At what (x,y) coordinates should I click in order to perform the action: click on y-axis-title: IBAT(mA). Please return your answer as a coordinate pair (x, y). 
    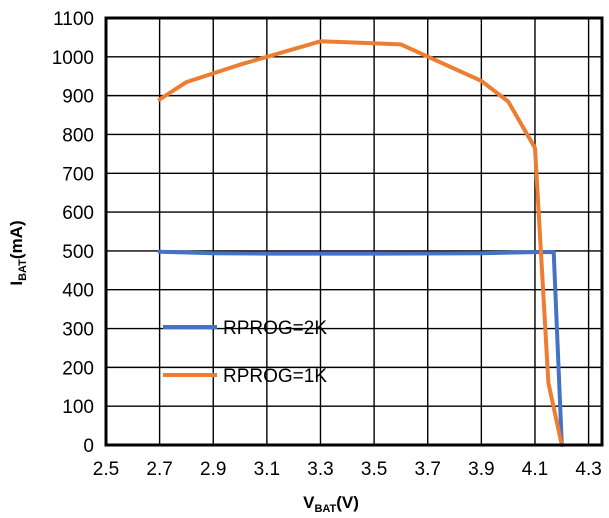
    Looking at the image, I should click on (18, 252).